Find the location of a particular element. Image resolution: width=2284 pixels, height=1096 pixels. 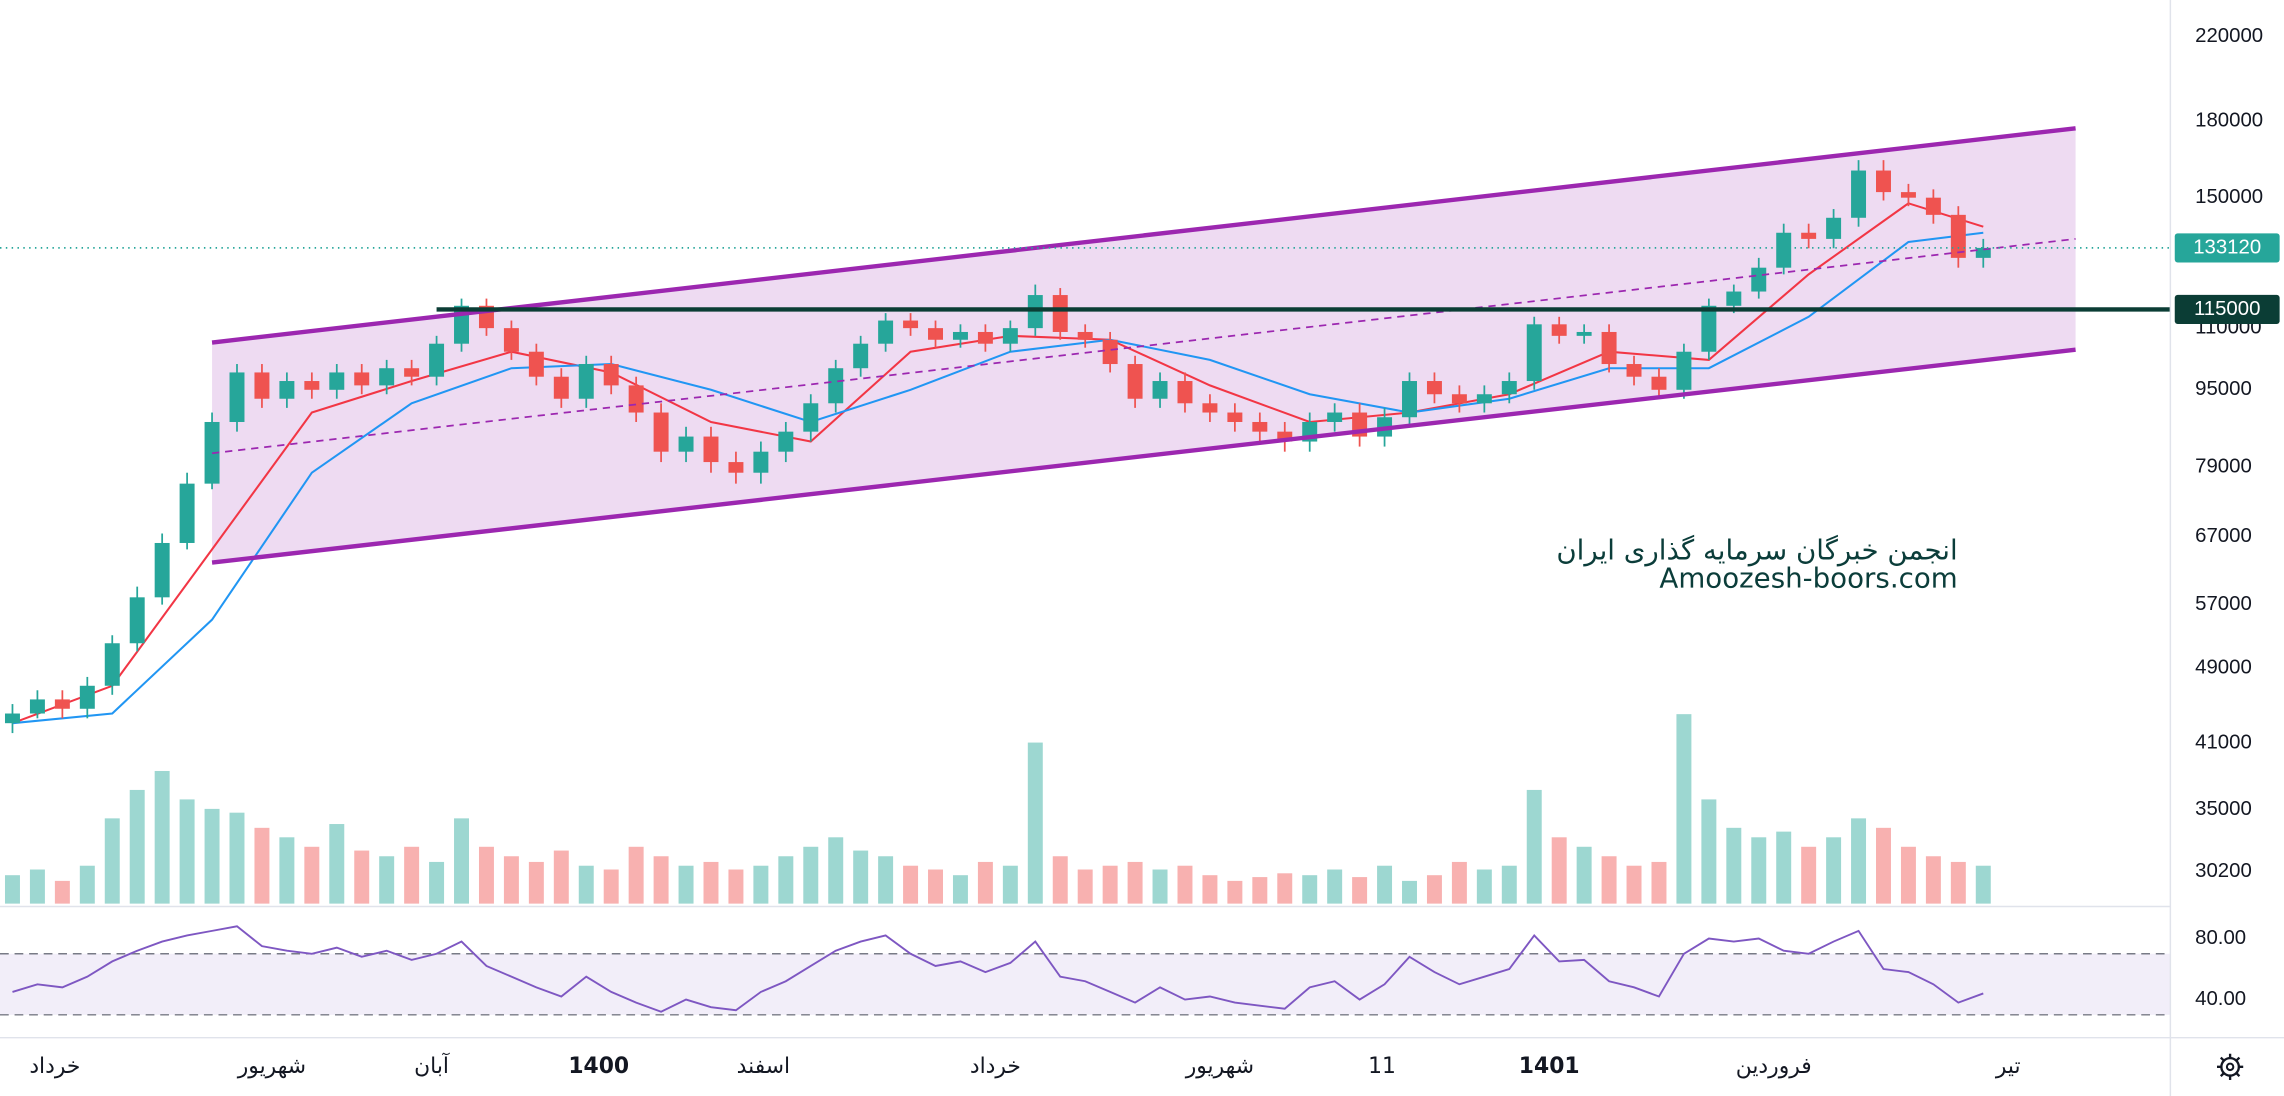

x-tick-label: خرداد is located at coordinates (54, 1066).